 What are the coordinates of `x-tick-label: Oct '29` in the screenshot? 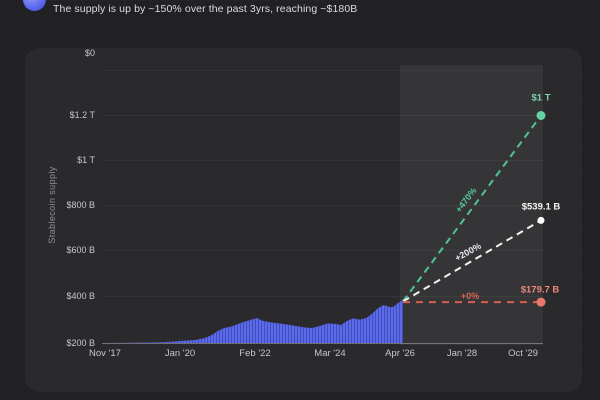 It's located at (523, 353).